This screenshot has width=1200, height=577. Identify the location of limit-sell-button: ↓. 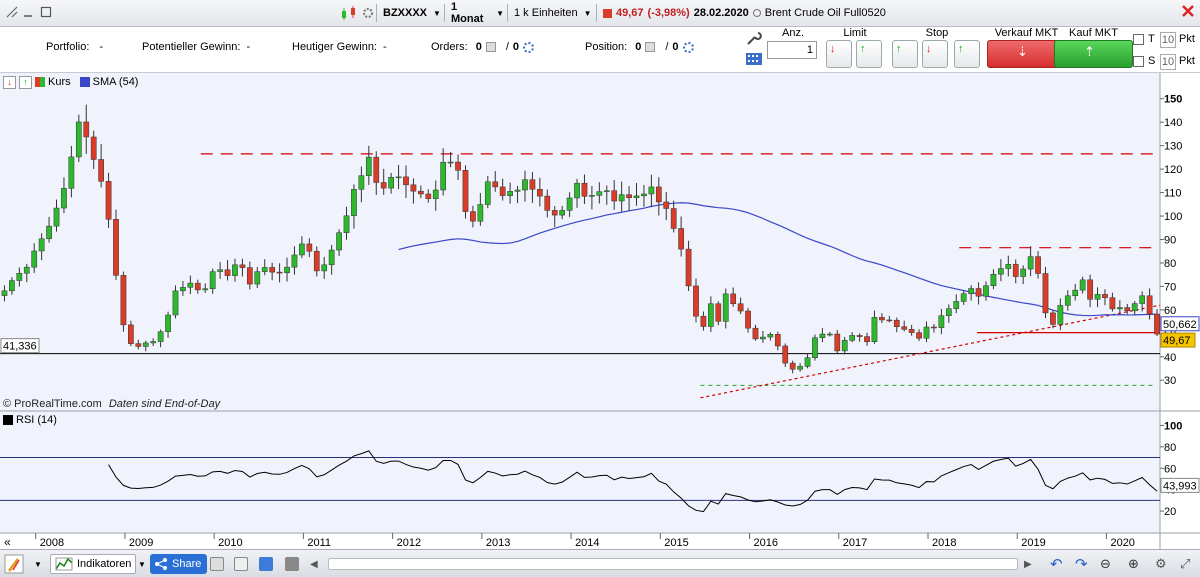
(839, 54).